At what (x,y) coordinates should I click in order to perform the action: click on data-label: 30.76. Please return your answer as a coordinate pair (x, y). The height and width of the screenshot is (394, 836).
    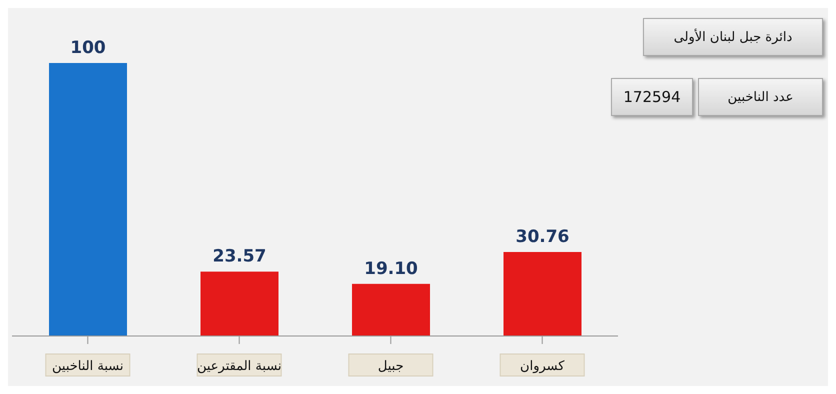
    Looking at the image, I should click on (543, 237).